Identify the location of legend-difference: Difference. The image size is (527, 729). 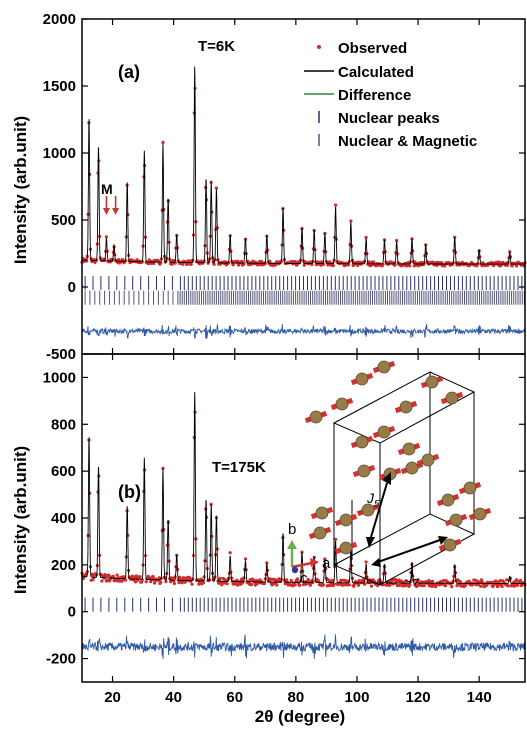
(374, 95).